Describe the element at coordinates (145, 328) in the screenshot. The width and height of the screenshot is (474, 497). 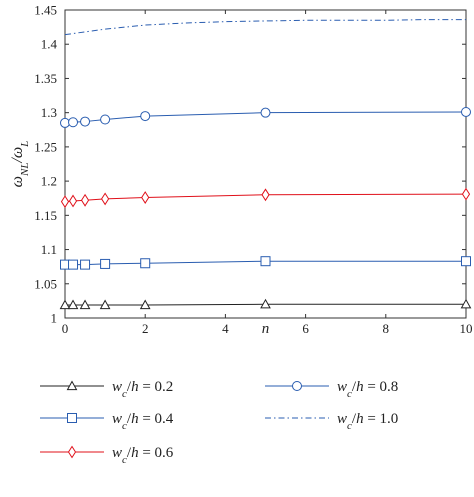
I see `x-tick-label: 2` at that location.